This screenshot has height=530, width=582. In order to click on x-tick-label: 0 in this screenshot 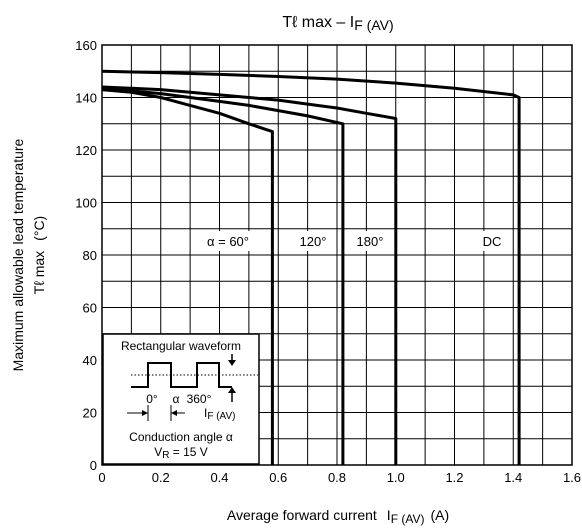, I will do `click(101, 477)`.